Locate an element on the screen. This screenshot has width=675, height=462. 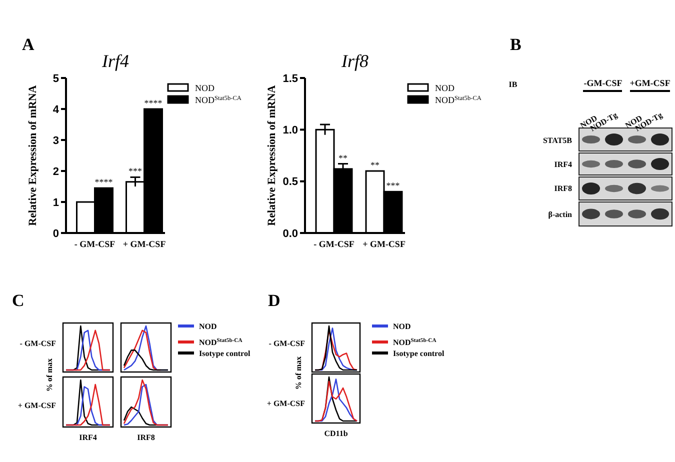
y-tick-label: 0 is located at coordinates (55, 234).